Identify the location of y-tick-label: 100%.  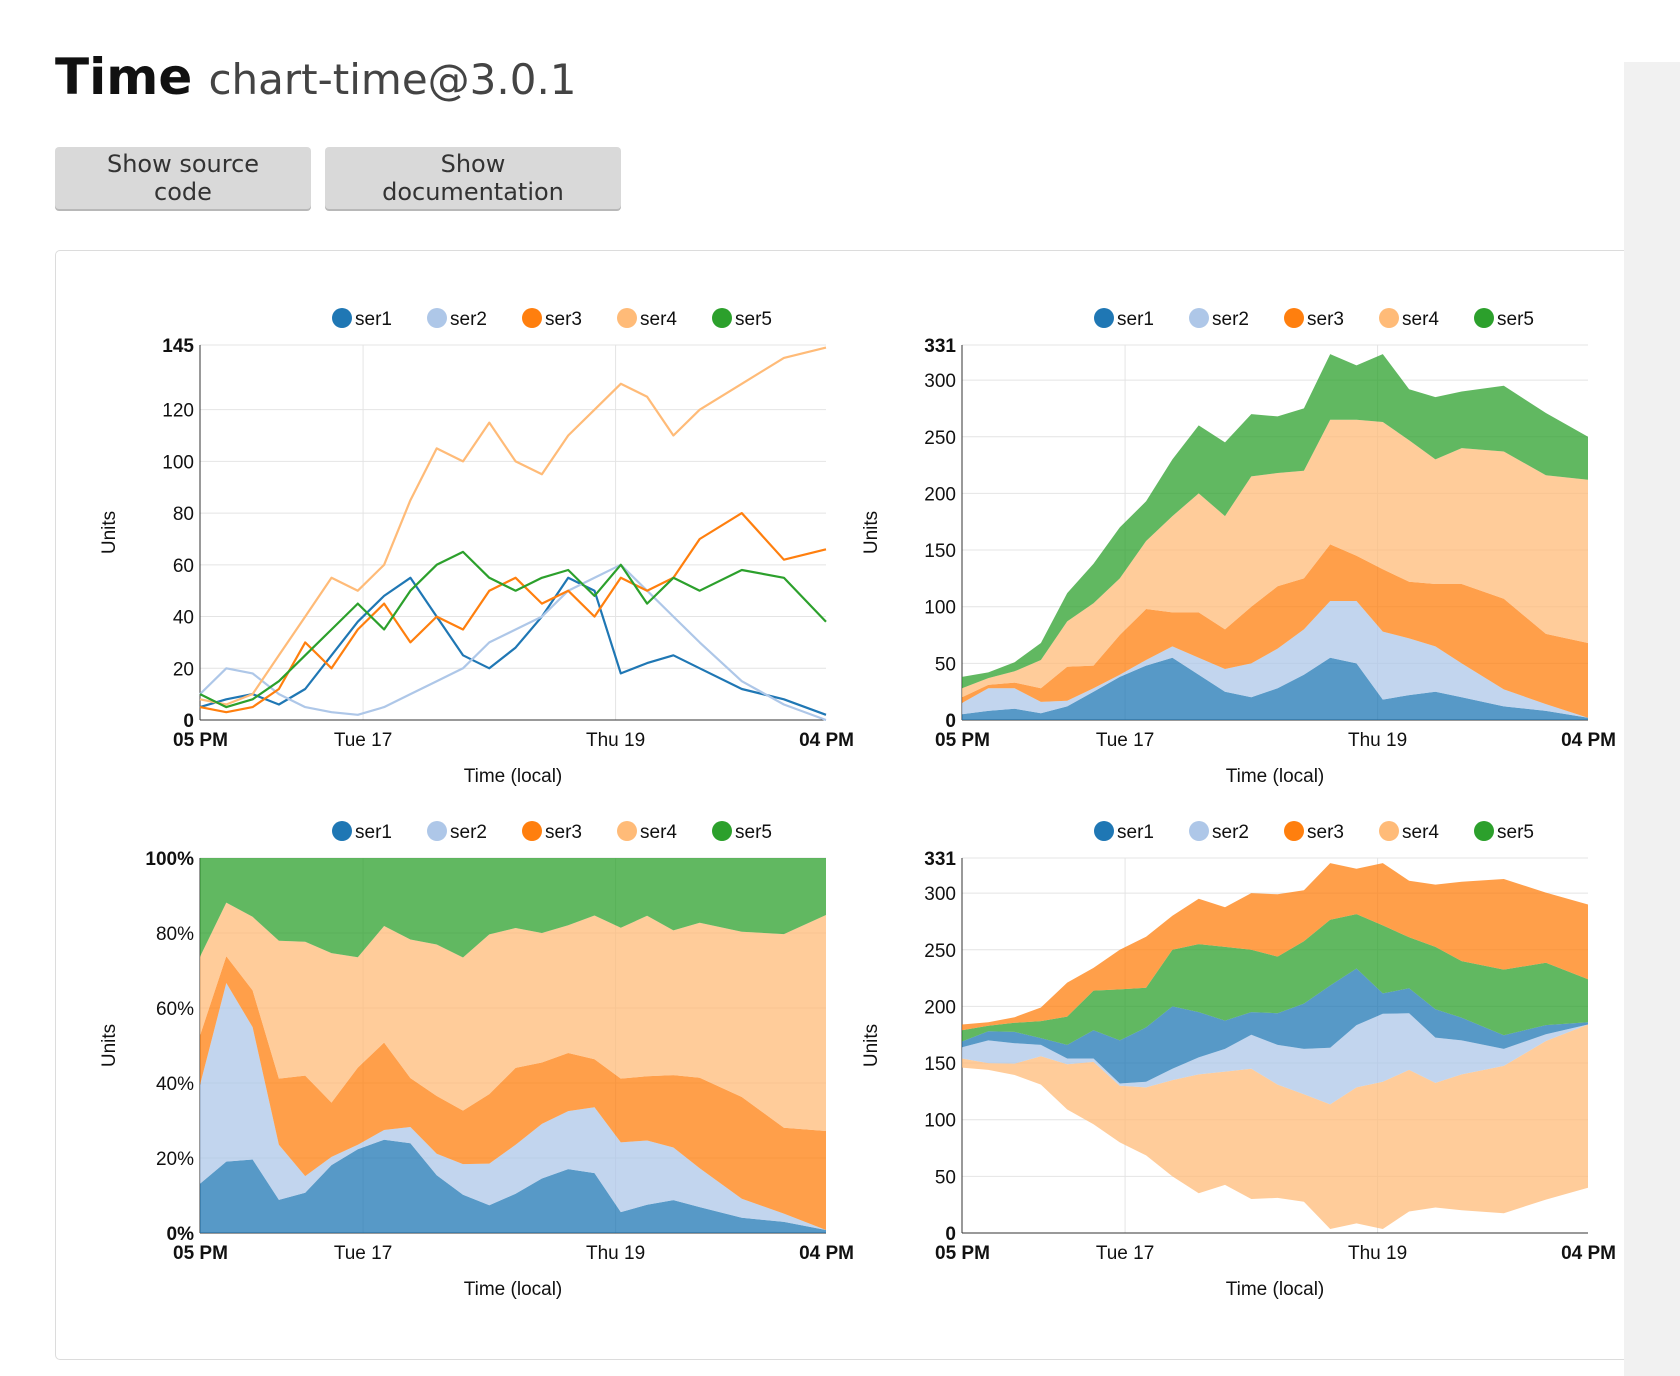
(169, 859).